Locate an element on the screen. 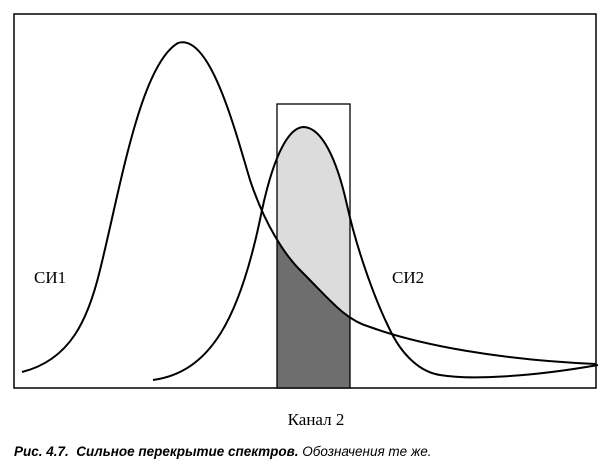 This screenshot has width=614, height=470. channel-label: Канал 2 is located at coordinates (316, 419).